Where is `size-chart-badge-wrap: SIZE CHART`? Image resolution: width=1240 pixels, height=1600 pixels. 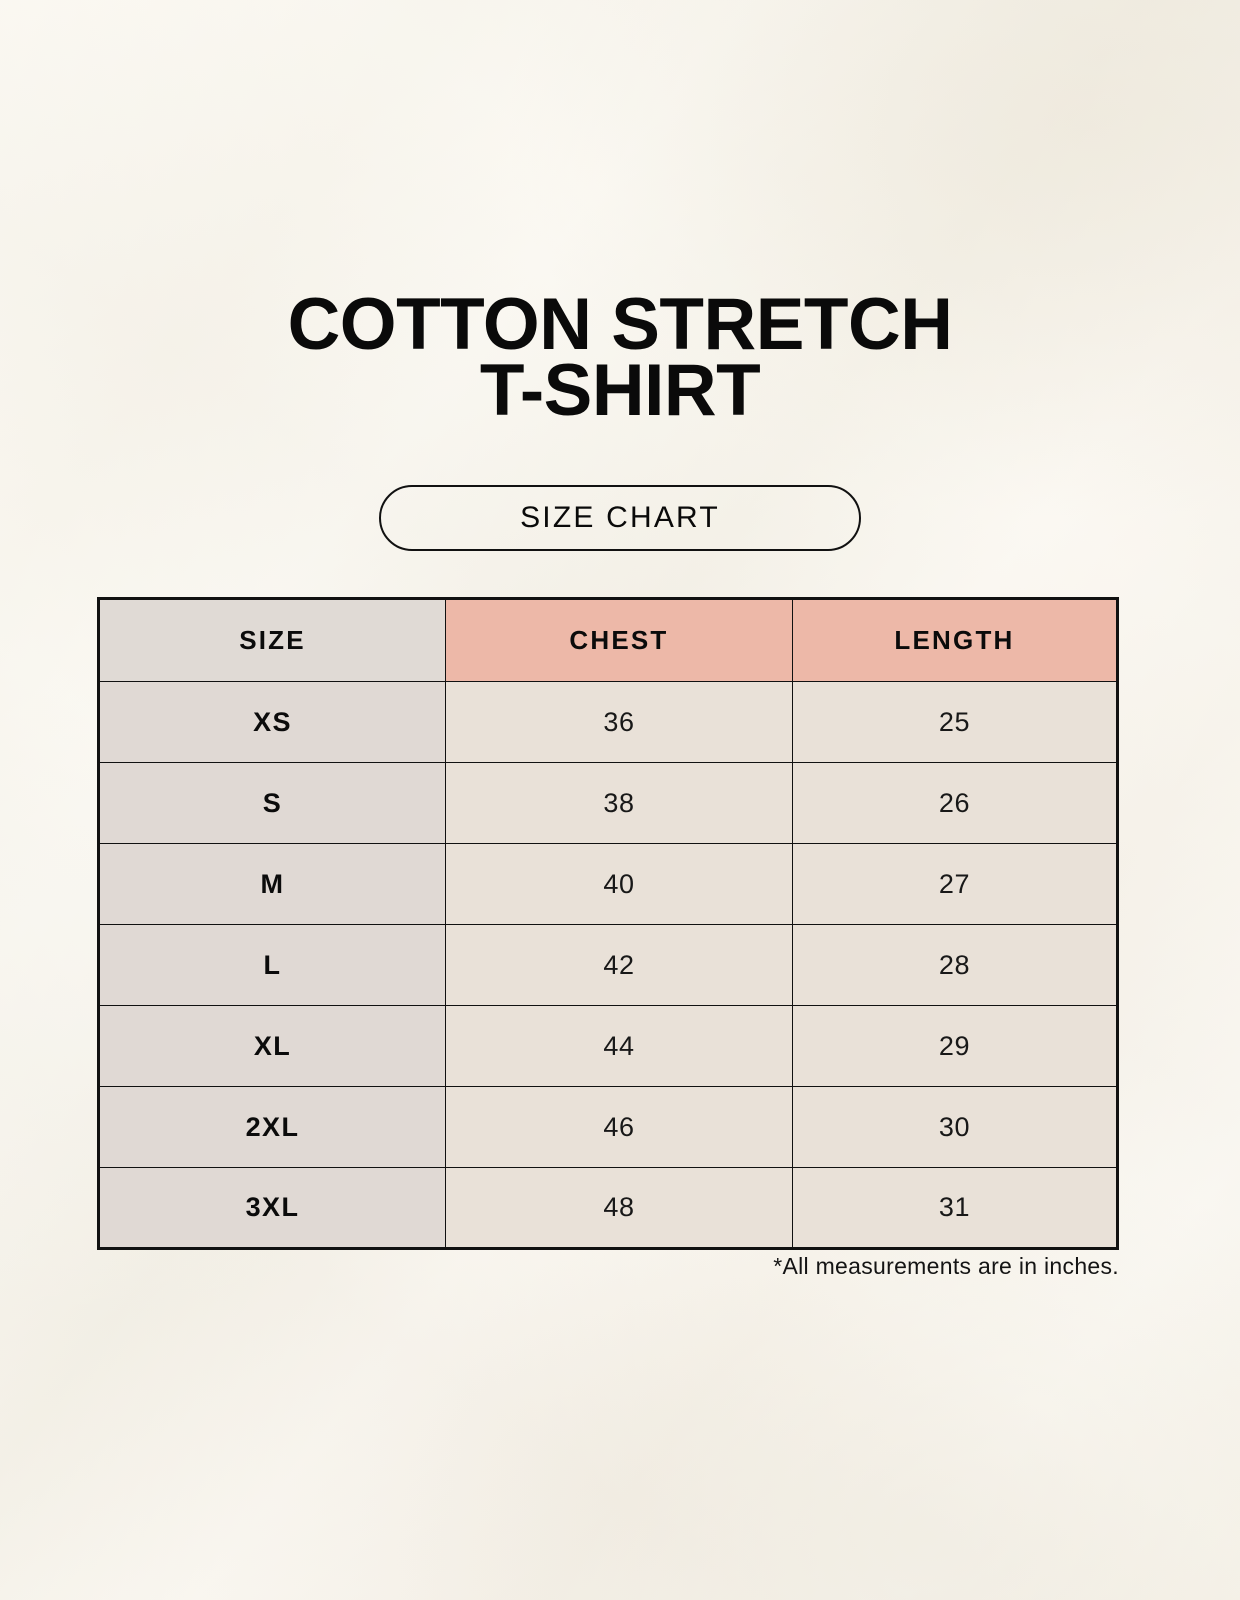
size-chart-badge-wrap: SIZE CHART is located at coordinates (620, 518).